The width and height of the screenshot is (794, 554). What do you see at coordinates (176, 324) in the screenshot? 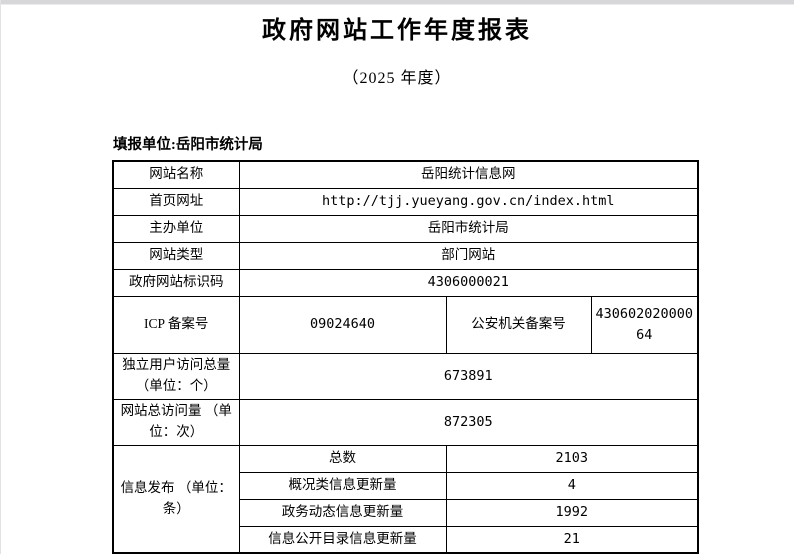
I see `icp-filing-label: ICP 备案号` at bounding box center [176, 324].